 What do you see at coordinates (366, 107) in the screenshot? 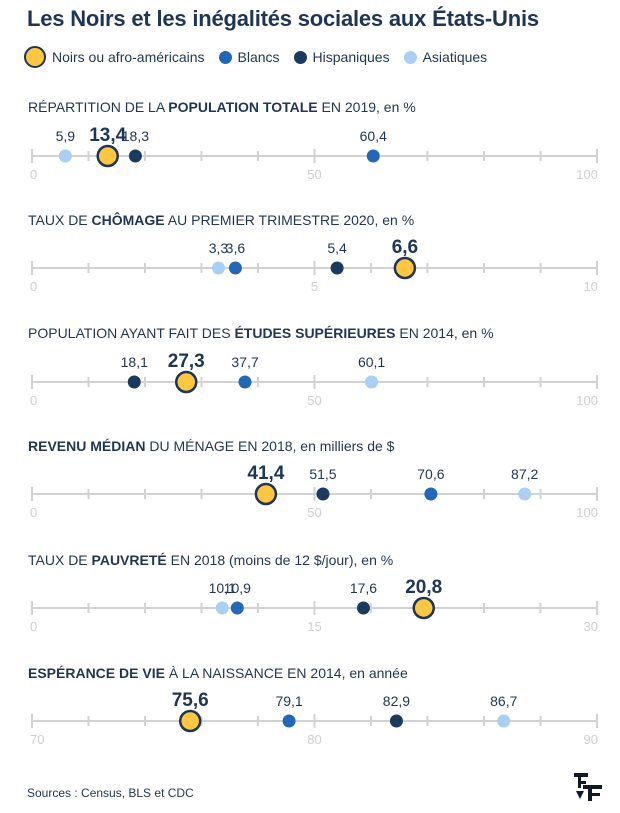
I see `section-title-text: EN 2019, en %` at bounding box center [366, 107].